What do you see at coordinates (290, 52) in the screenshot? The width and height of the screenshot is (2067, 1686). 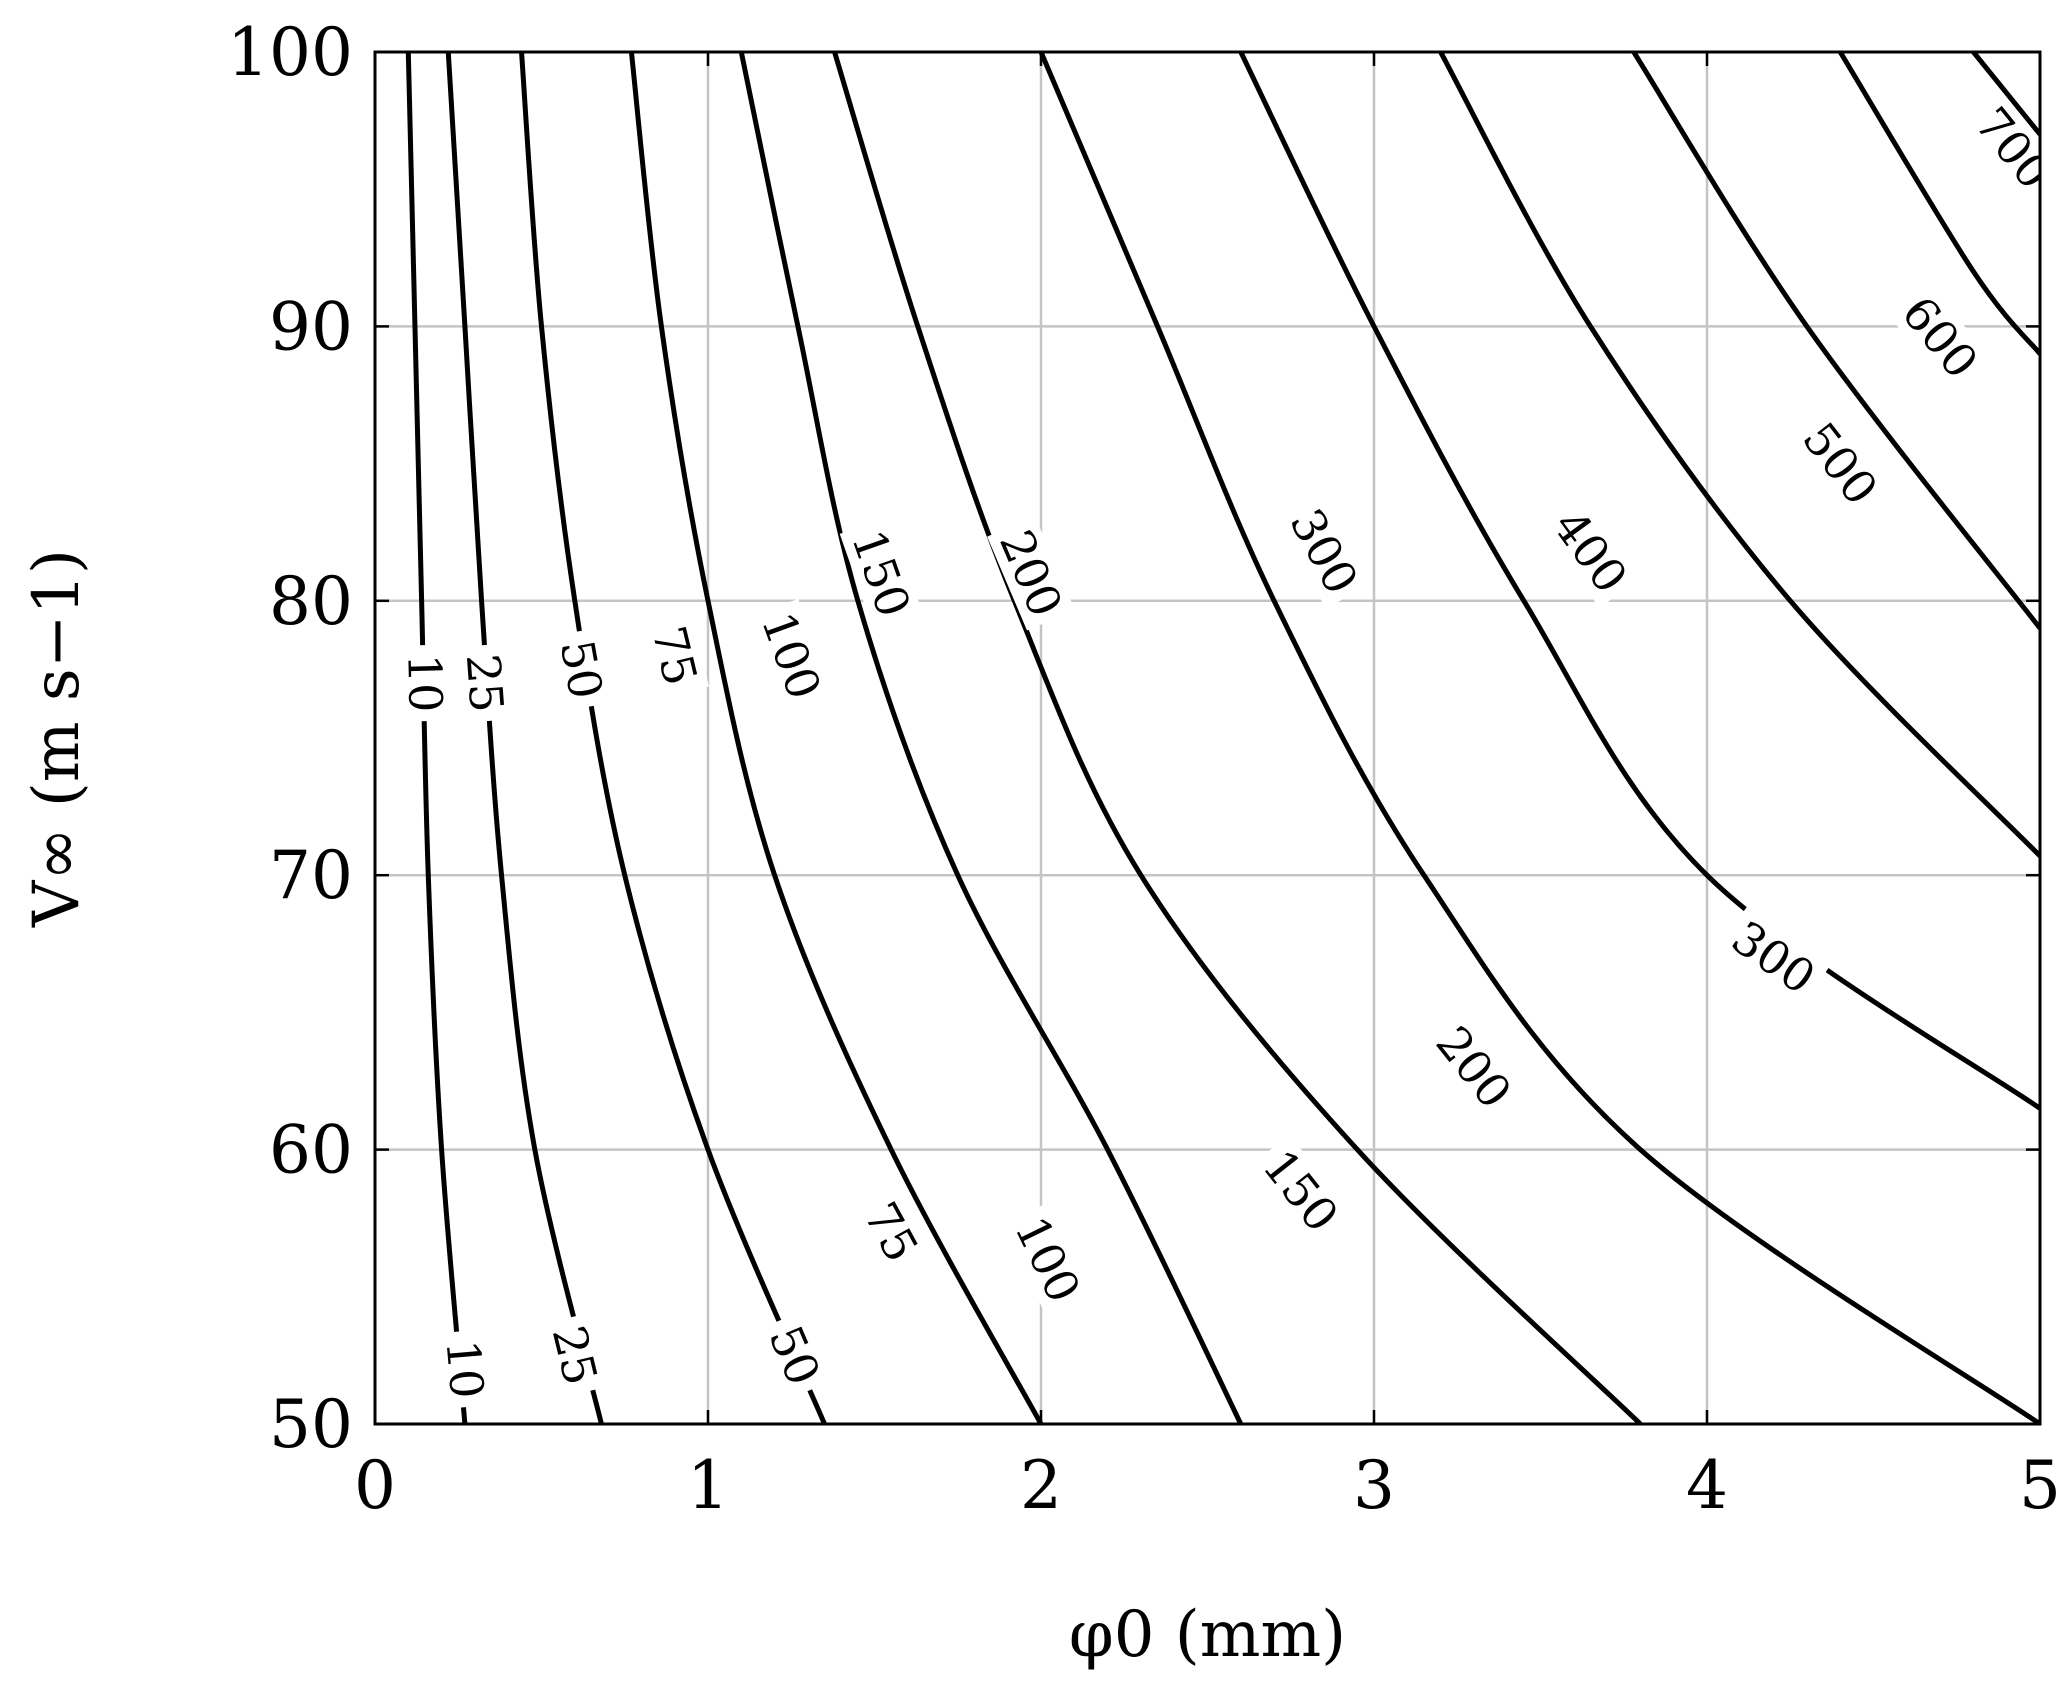 I see `y-tick-label: 100` at bounding box center [290, 52].